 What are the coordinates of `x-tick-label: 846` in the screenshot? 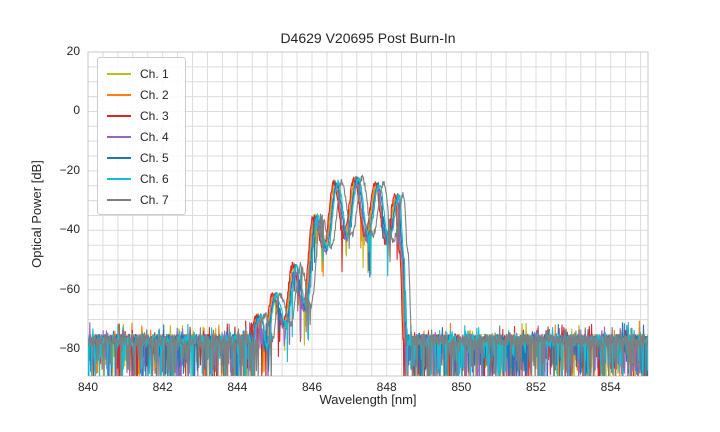 It's located at (312, 387).